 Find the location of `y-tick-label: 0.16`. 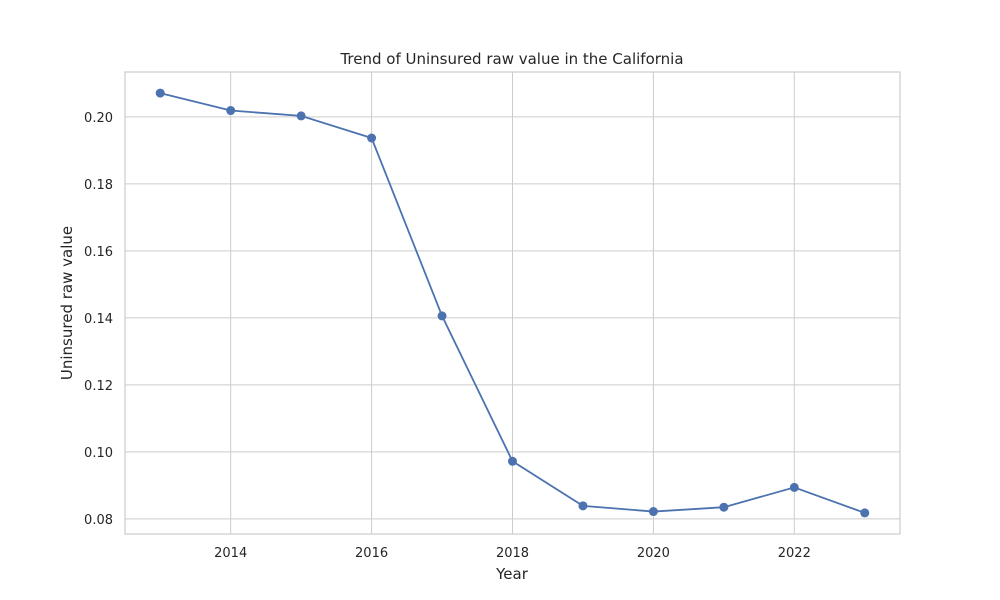

y-tick-label: 0.16 is located at coordinates (98, 252).